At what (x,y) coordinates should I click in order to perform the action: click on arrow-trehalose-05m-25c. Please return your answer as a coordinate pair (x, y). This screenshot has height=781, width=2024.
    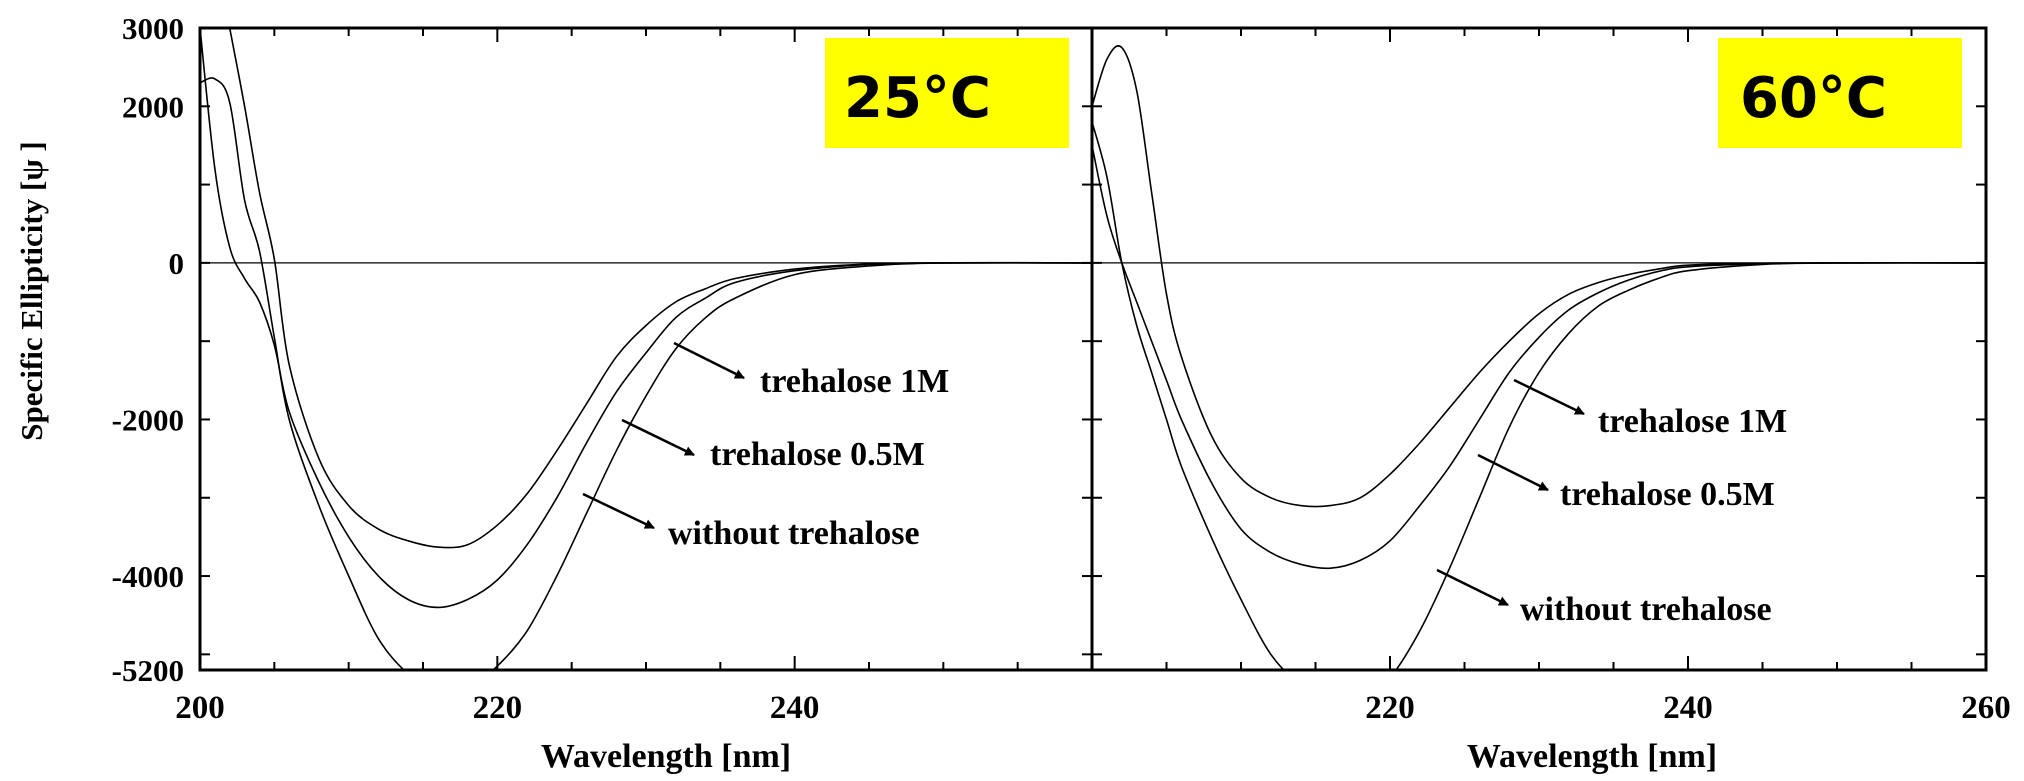
    Looking at the image, I should click on (658, 437).